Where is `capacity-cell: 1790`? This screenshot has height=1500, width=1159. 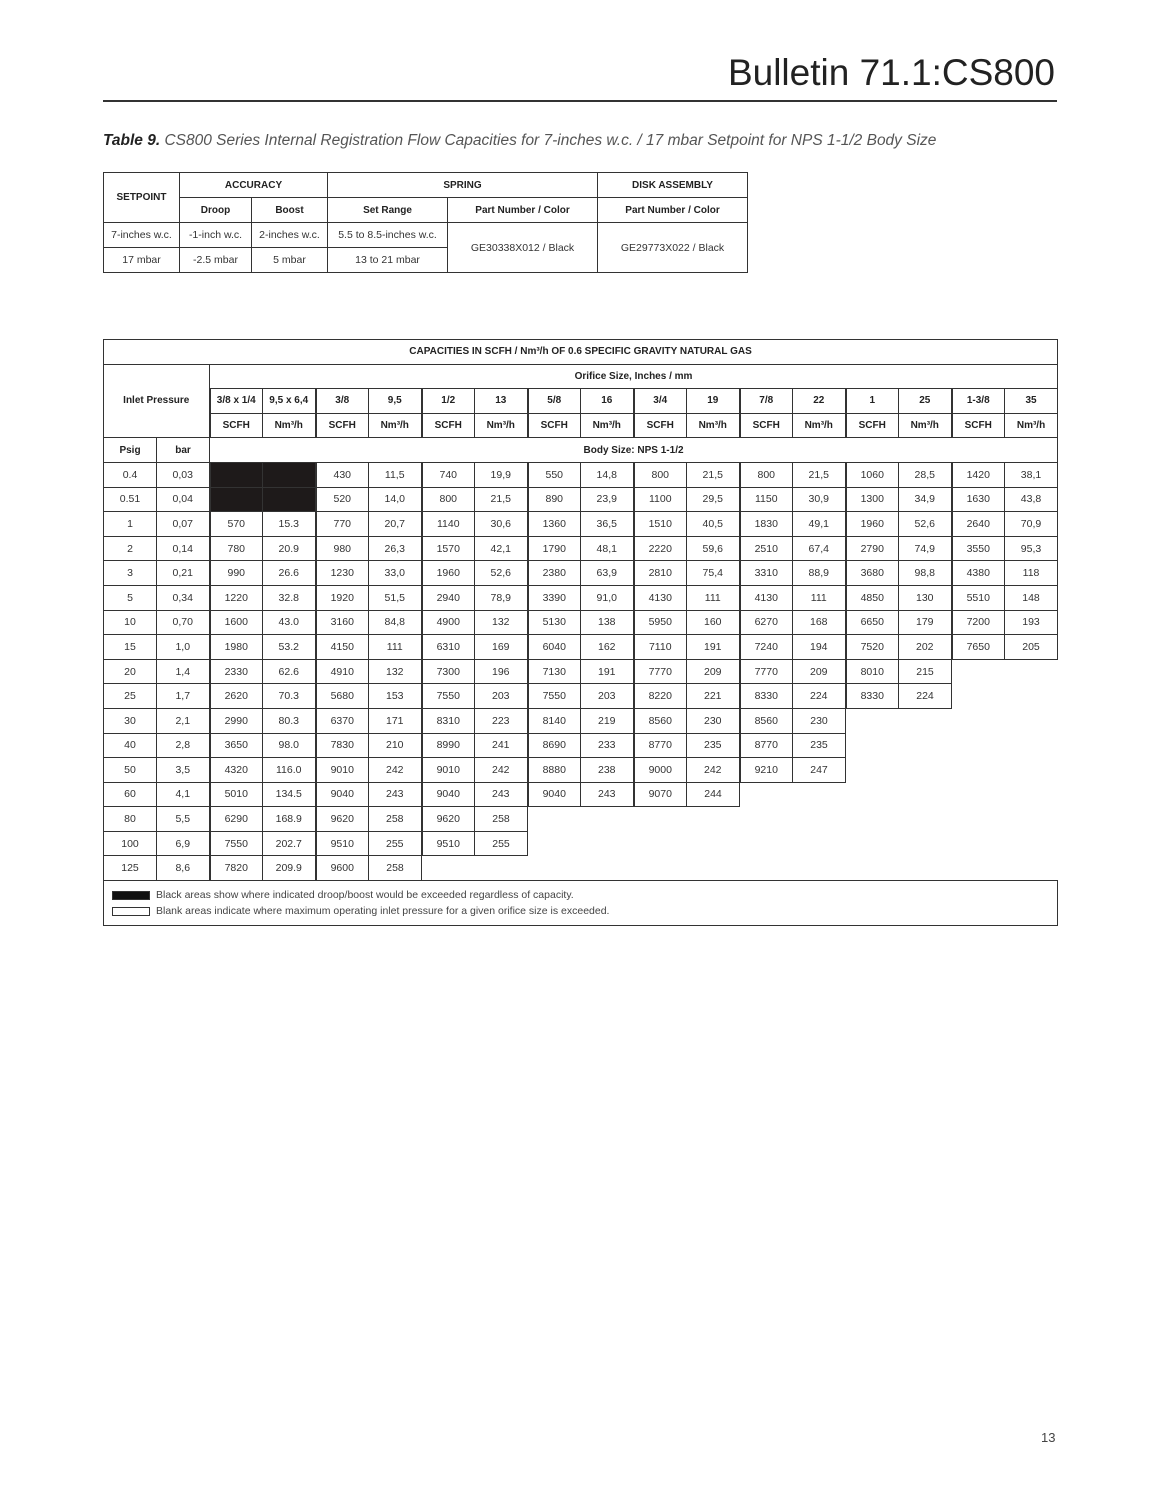
capacity-cell: 1790 is located at coordinates (553, 548).